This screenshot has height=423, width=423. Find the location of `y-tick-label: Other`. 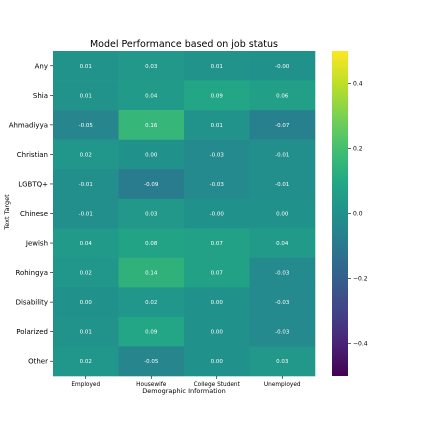

y-tick-label: Other is located at coordinates (38, 362).